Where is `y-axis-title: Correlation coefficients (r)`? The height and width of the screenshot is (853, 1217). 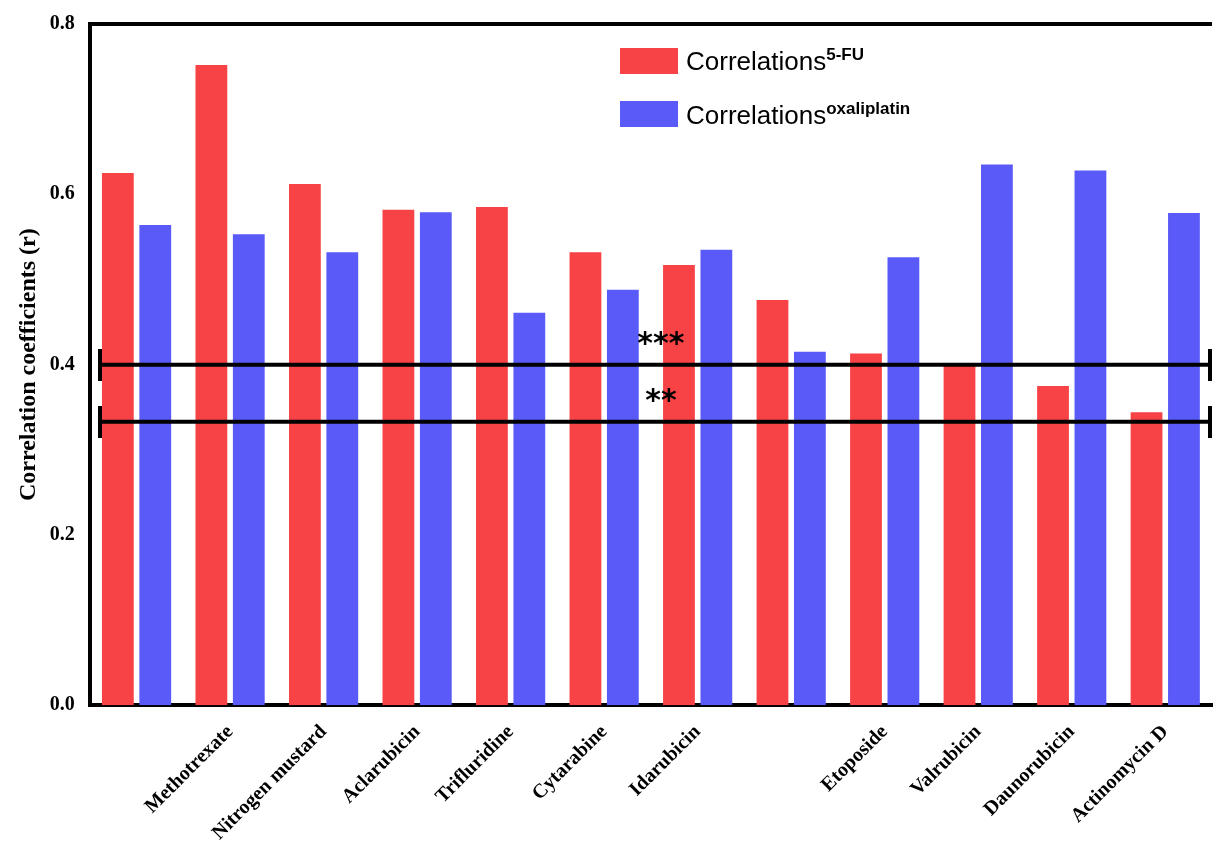 y-axis-title: Correlation coefficients (r) is located at coordinates (26, 365).